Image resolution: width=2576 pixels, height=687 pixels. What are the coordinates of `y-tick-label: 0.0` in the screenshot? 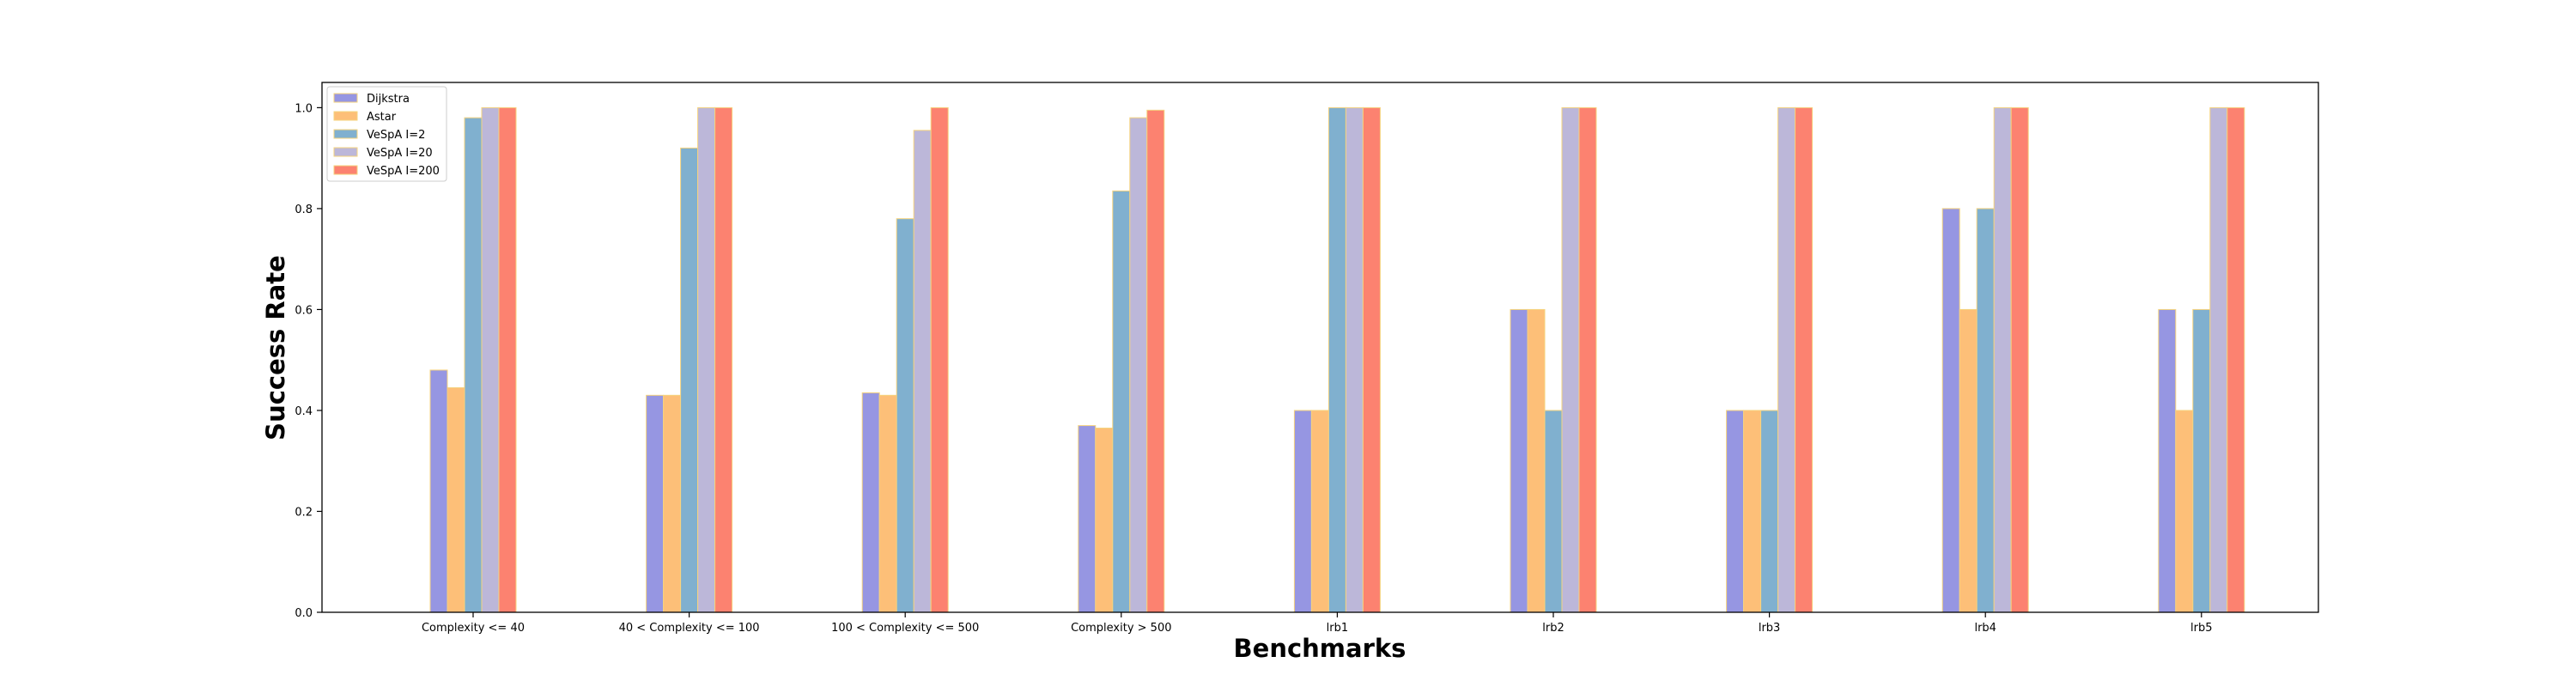 It's located at (304, 613).